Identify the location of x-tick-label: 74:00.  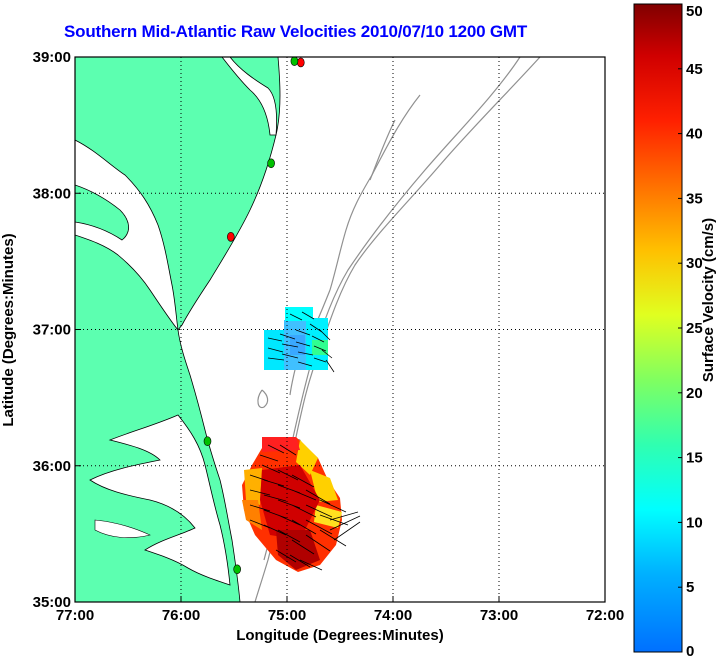
(393, 615).